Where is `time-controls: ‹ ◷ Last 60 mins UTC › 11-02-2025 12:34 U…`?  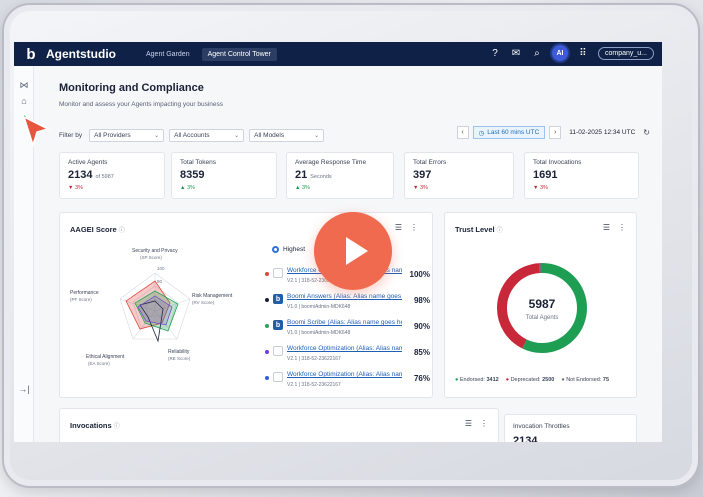 time-controls: ‹ ◷ Last 60 mins UTC › 11-02-2025 12:34 U… is located at coordinates (553, 132).